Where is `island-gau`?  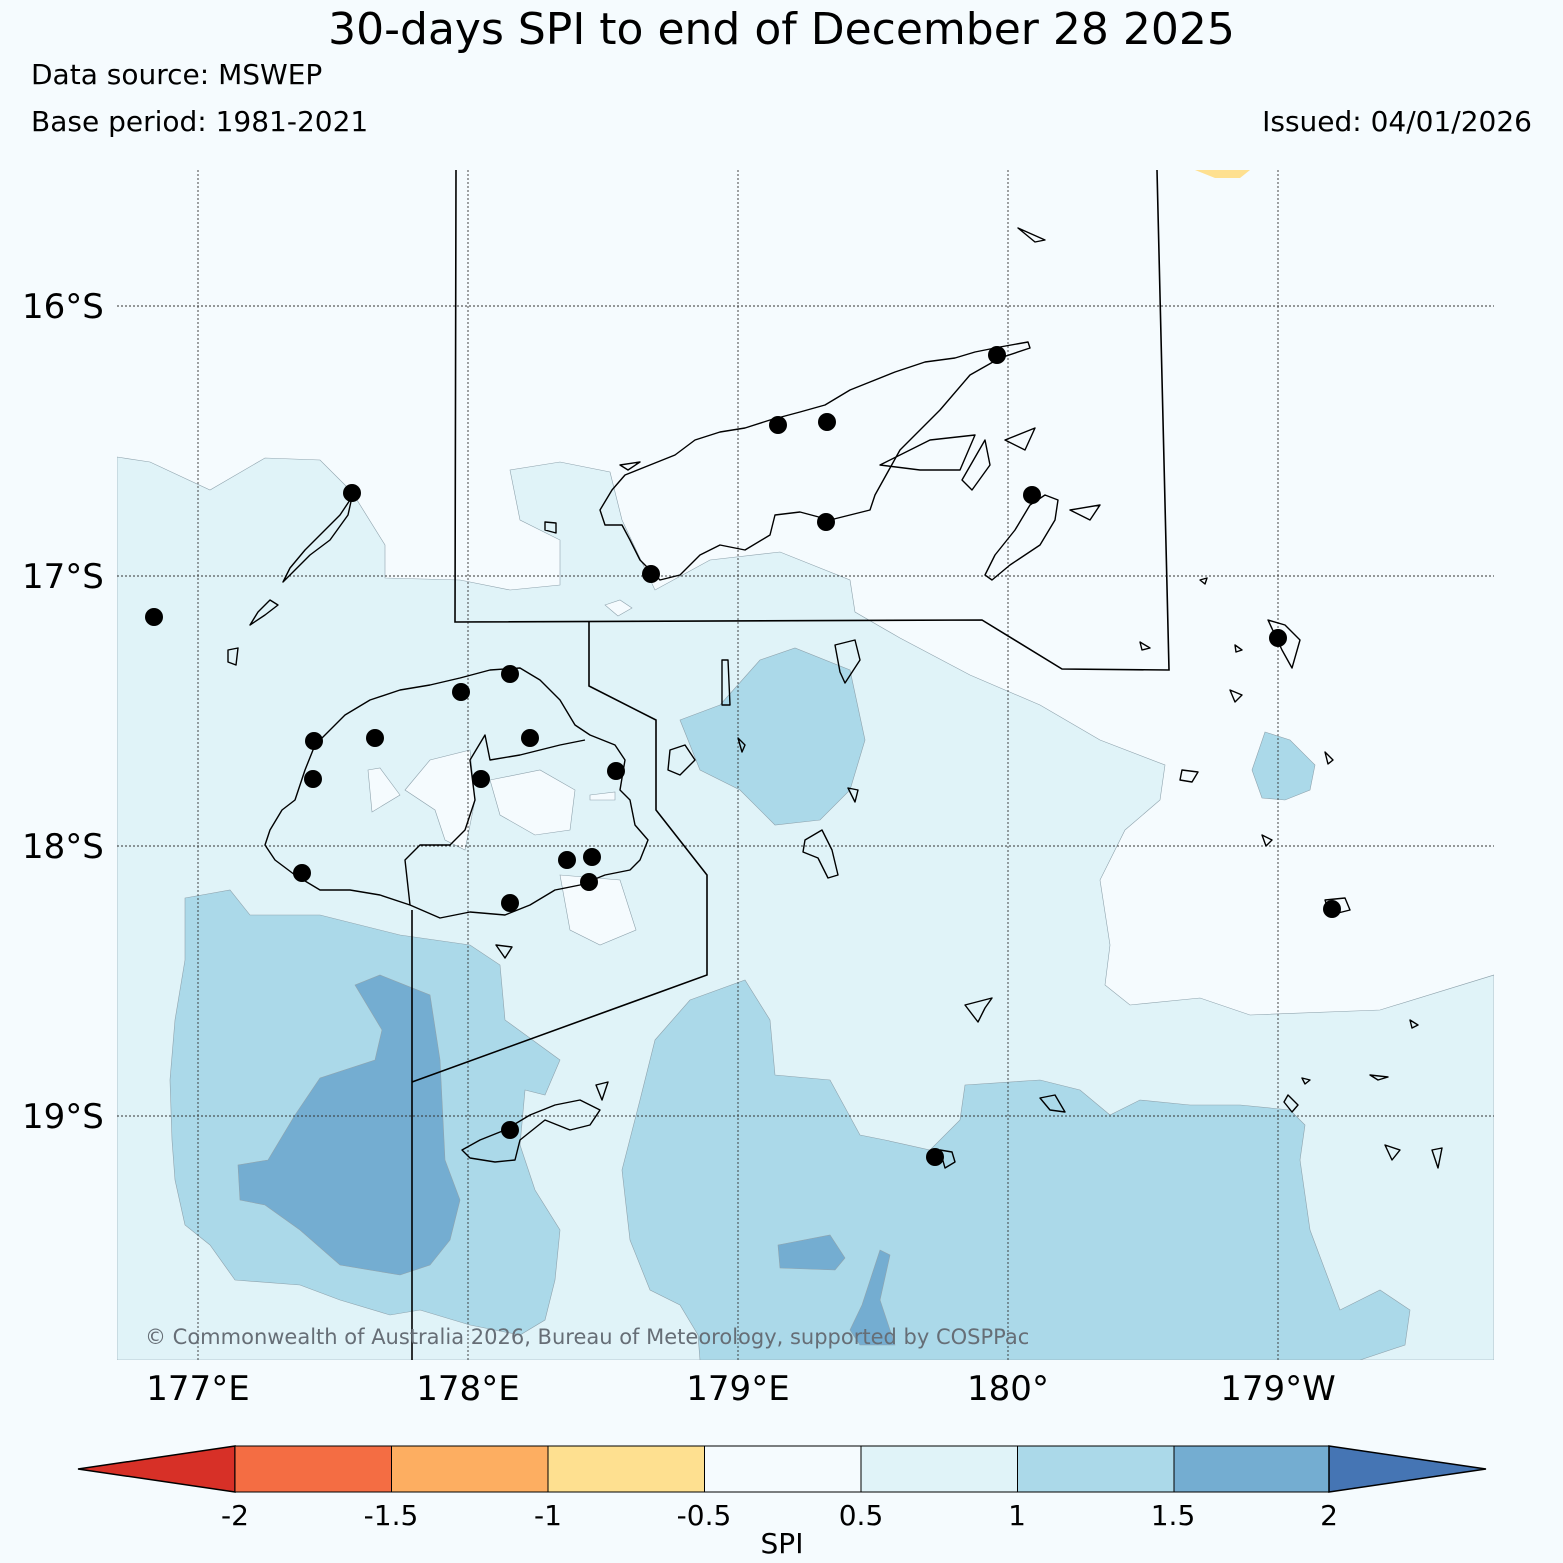 island-gau is located at coordinates (820, 854).